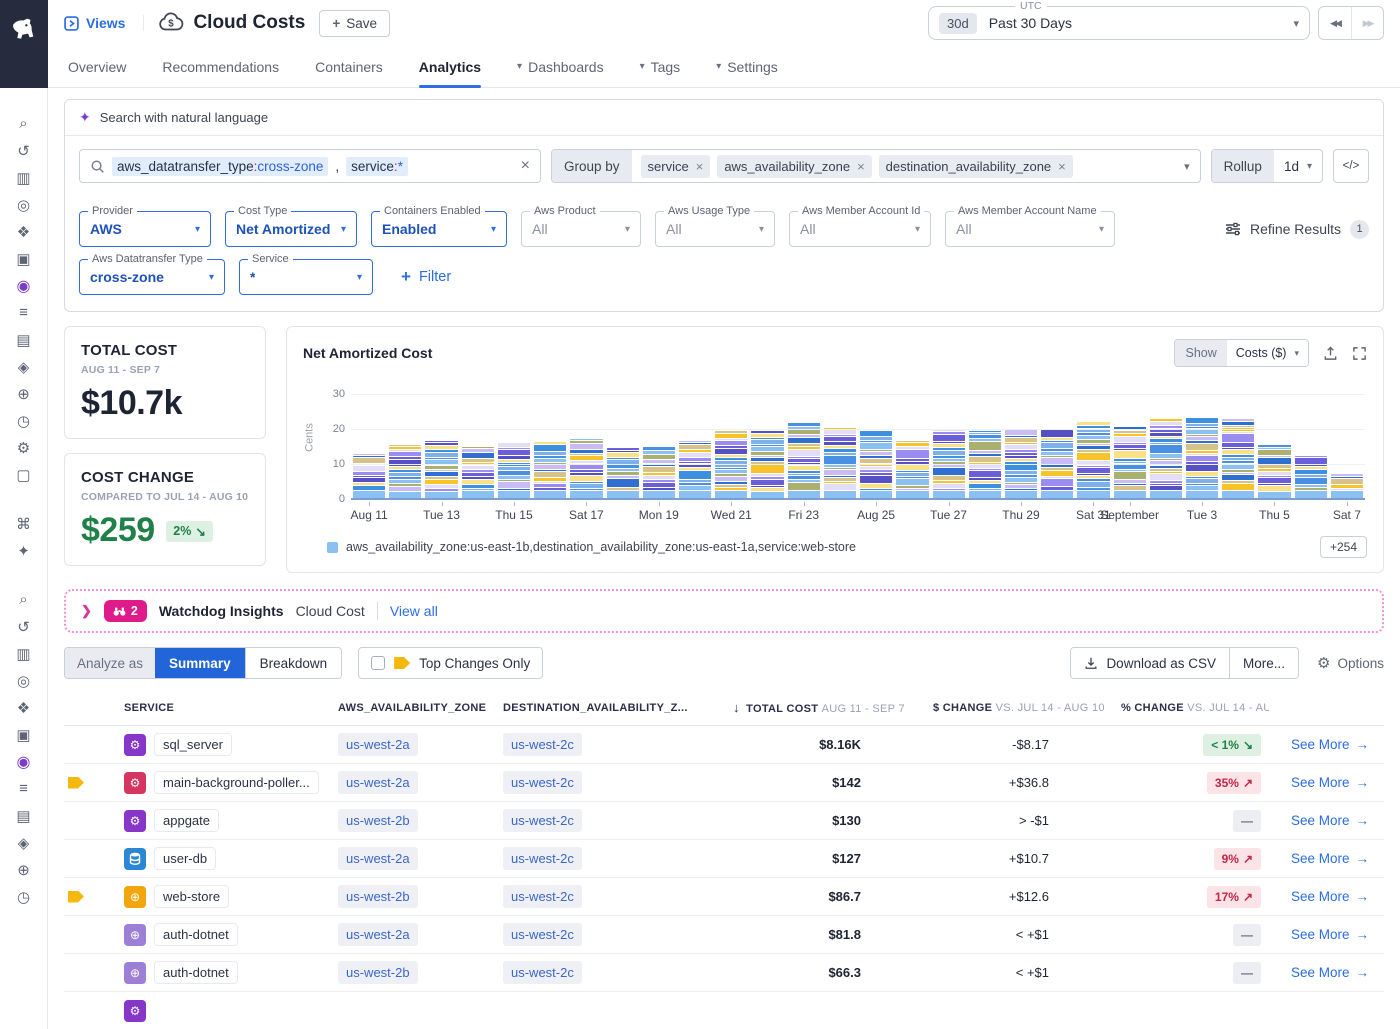 The width and height of the screenshot is (1400, 1029). I want to click on filter-provider: Provider AWS ▾, so click(145, 226).